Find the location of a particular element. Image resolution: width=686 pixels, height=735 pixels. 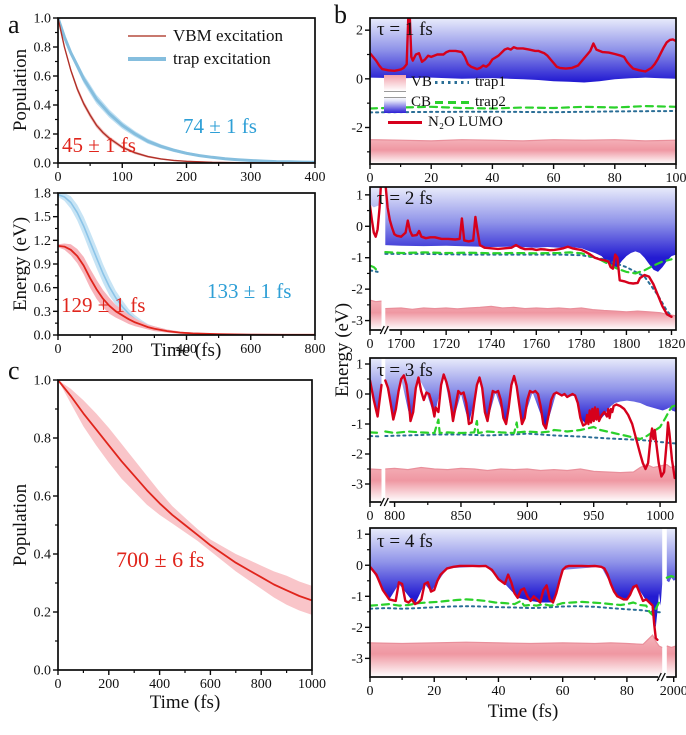

axes-a1: 0 100 200 300 400 0.0 0.2 0.4 0.6 0.8 1.0 is located at coordinates (180, 99).